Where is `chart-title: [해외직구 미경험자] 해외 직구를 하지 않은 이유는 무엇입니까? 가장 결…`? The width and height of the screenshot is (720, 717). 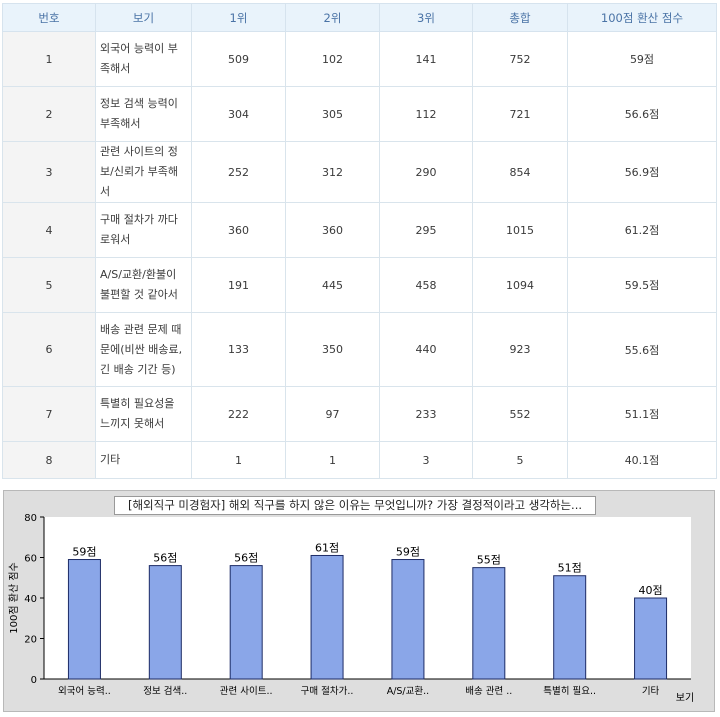 chart-title: [해외직구 미경험자] 해외 직구를 하지 않은 이유는 무엇입니까? 가장 결… is located at coordinates (355, 505).